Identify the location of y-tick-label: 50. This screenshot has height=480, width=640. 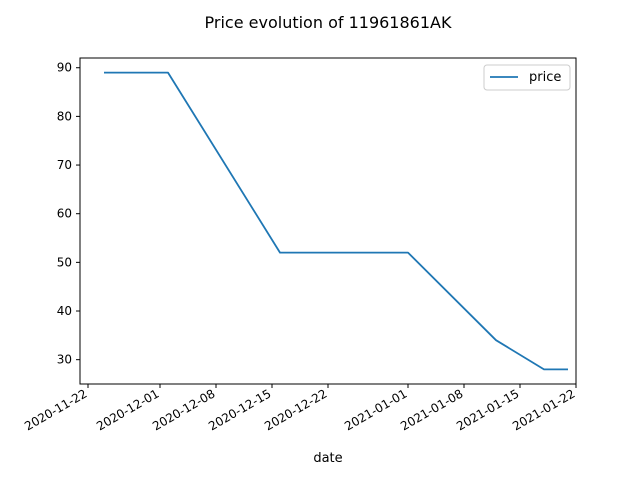
(64, 262).